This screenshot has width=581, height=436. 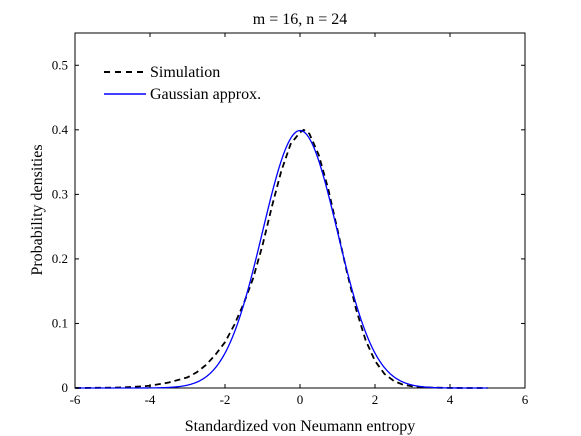 I want to click on x-tick-label--4: -4, so click(x=150, y=399).